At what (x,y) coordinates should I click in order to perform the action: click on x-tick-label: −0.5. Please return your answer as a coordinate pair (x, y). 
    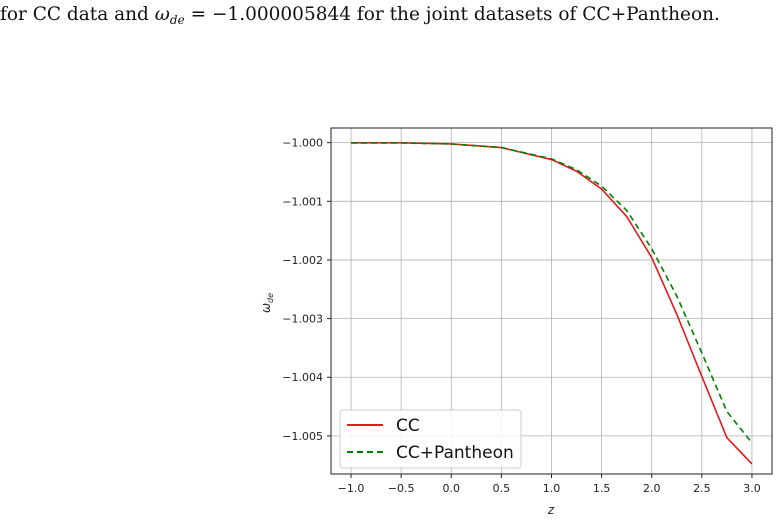
    Looking at the image, I should click on (401, 488).